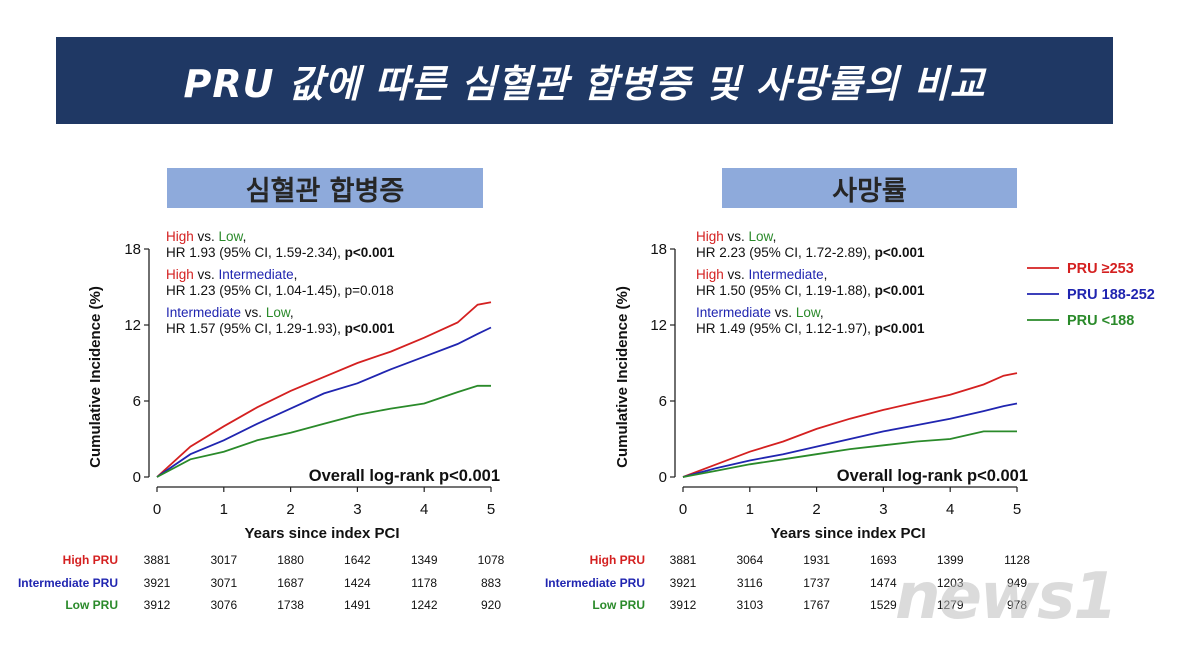 Image resolution: width=1185 pixels, height=654 pixels. I want to click on risk-count: 1242, so click(424, 605).